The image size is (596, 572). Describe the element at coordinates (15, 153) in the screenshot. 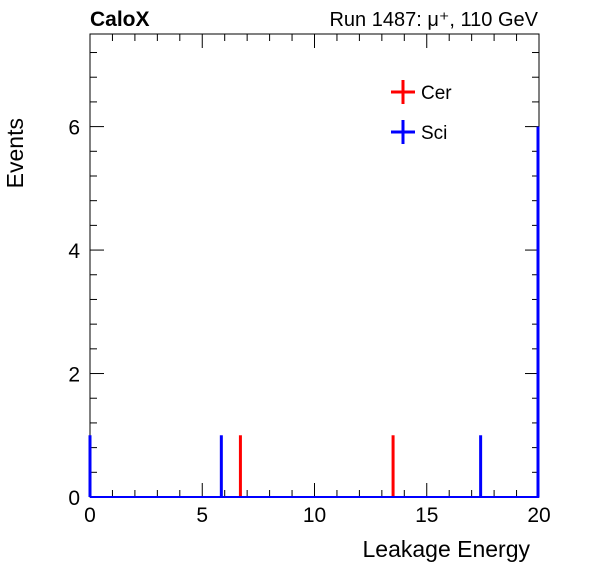

I see `y-axis-title: Events` at that location.